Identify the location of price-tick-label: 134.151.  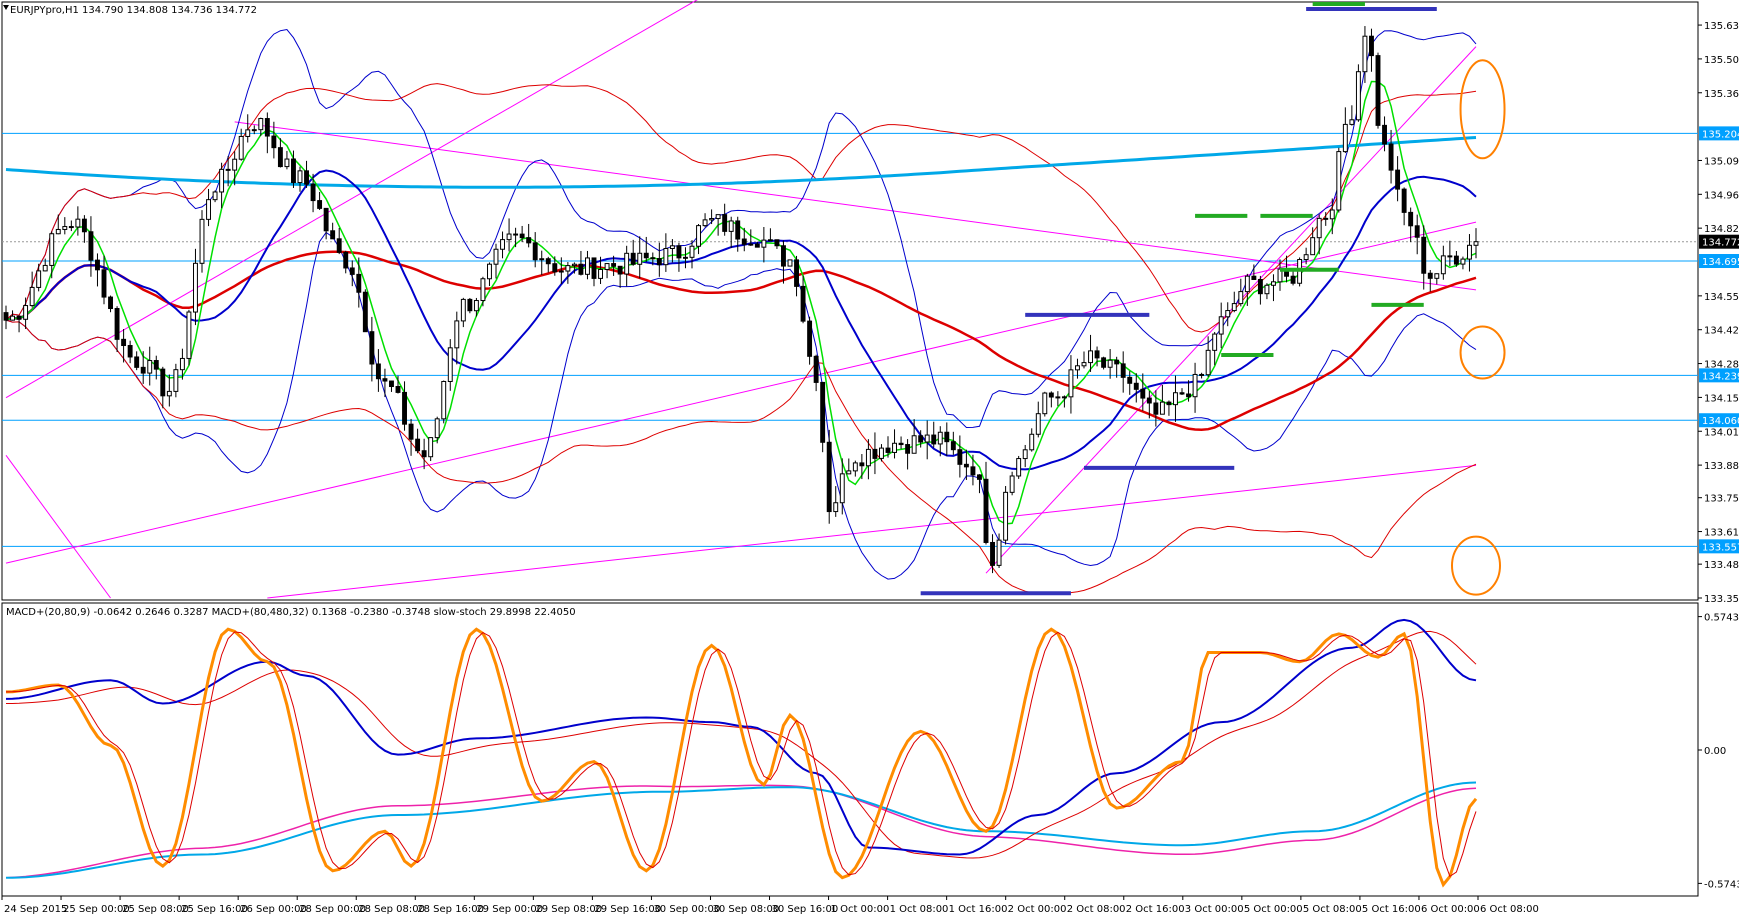
(1721, 398).